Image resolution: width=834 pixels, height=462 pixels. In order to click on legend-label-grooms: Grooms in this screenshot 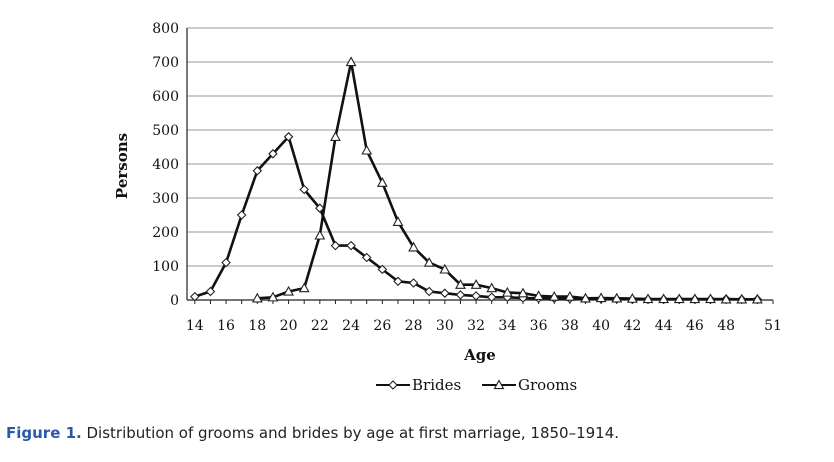, I will do `click(547, 385)`.